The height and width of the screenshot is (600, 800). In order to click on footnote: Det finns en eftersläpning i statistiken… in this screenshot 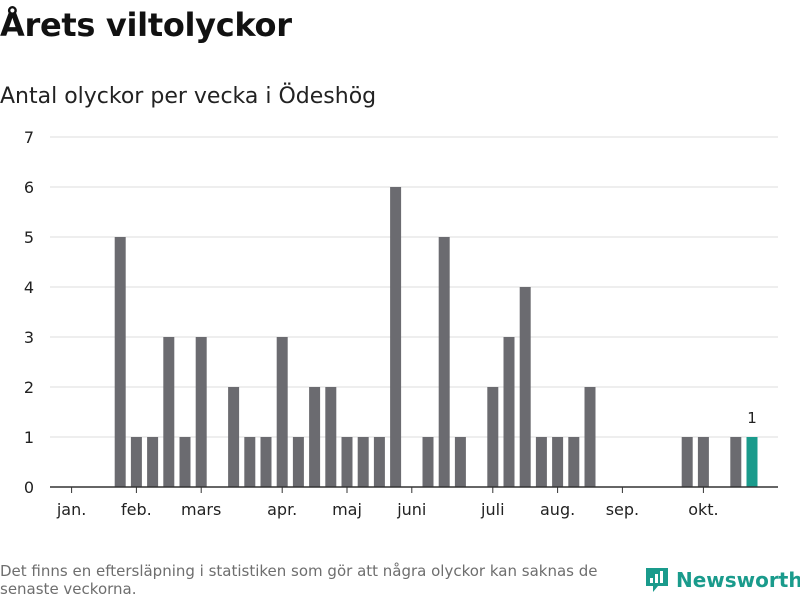, I will do `click(299, 580)`.